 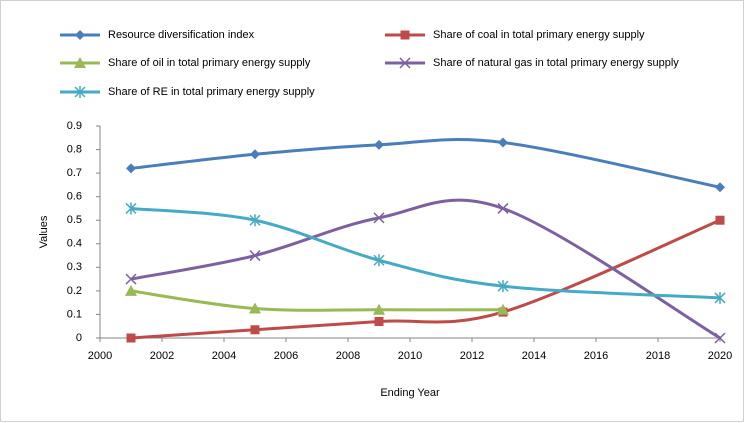 What do you see at coordinates (74, 173) in the screenshot?
I see `y-tick-label: 0.7` at bounding box center [74, 173].